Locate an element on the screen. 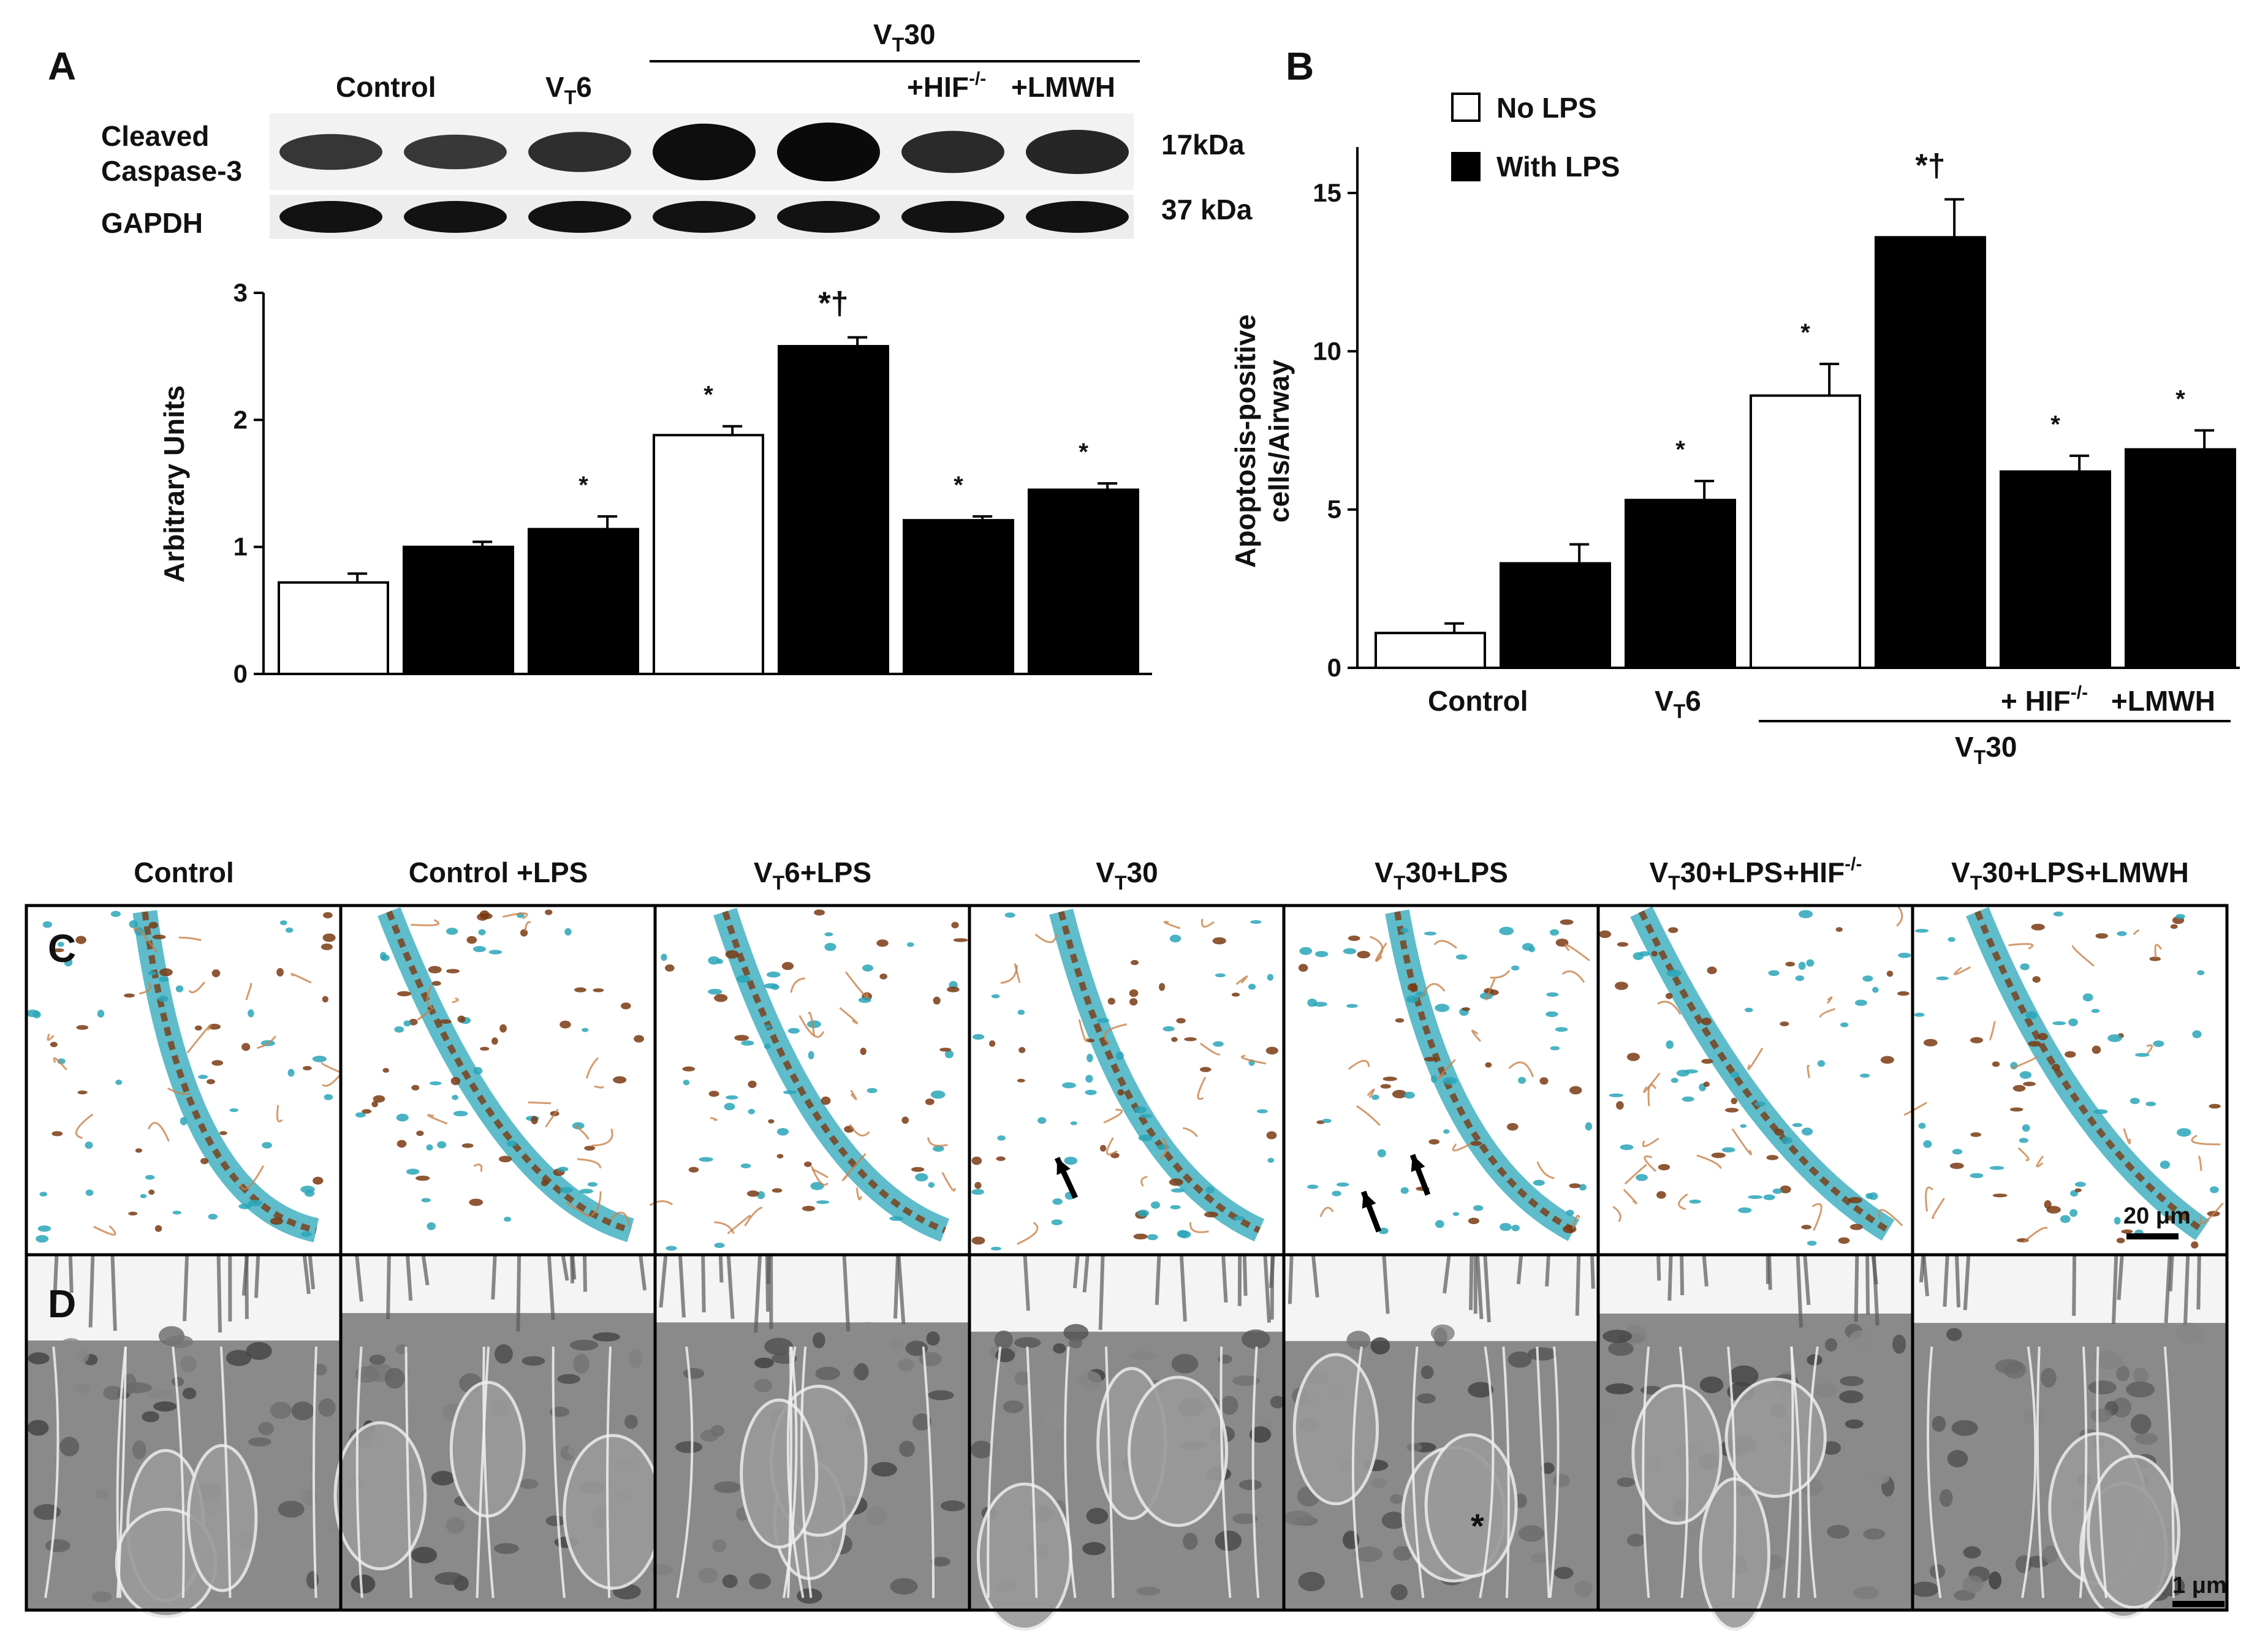 The height and width of the screenshot is (1634, 2268). arrow-head is located at coordinates (1063, 1167).